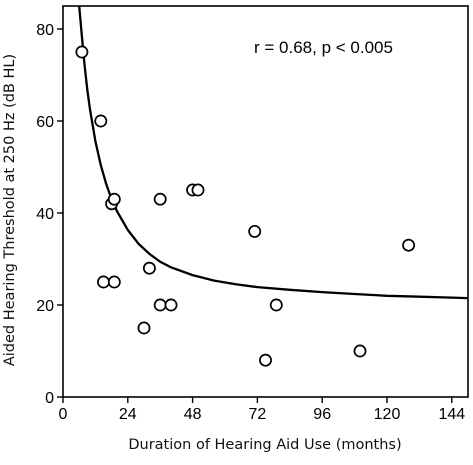 This screenshot has width=473, height=465. Describe the element at coordinates (63, 414) in the screenshot. I see `x-tick-label: 0` at that location.